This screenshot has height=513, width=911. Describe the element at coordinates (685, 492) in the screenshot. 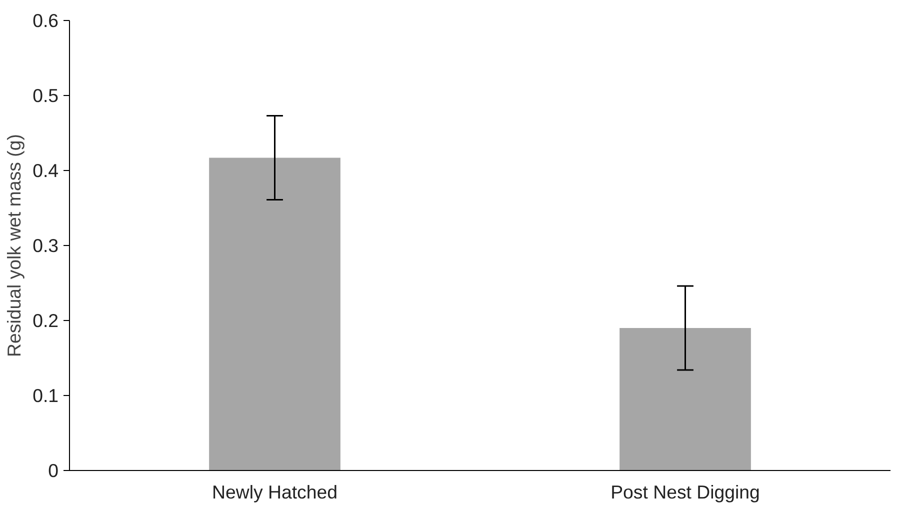

I see `x-tick-label: Post Nest Digging` at that location.